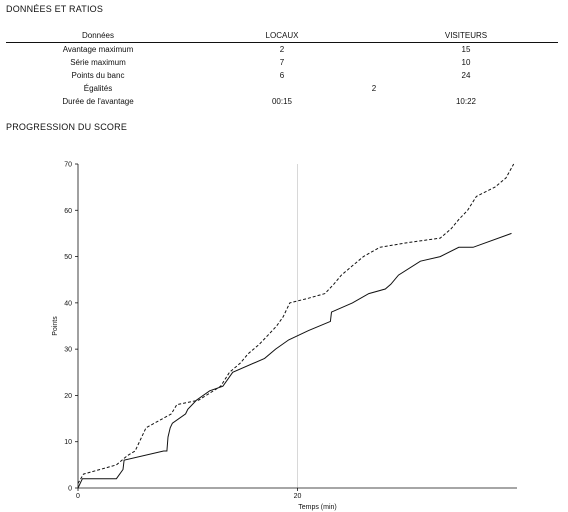  Describe the element at coordinates (68, 396) in the screenshot. I see `y-tick-label: 20` at that location.